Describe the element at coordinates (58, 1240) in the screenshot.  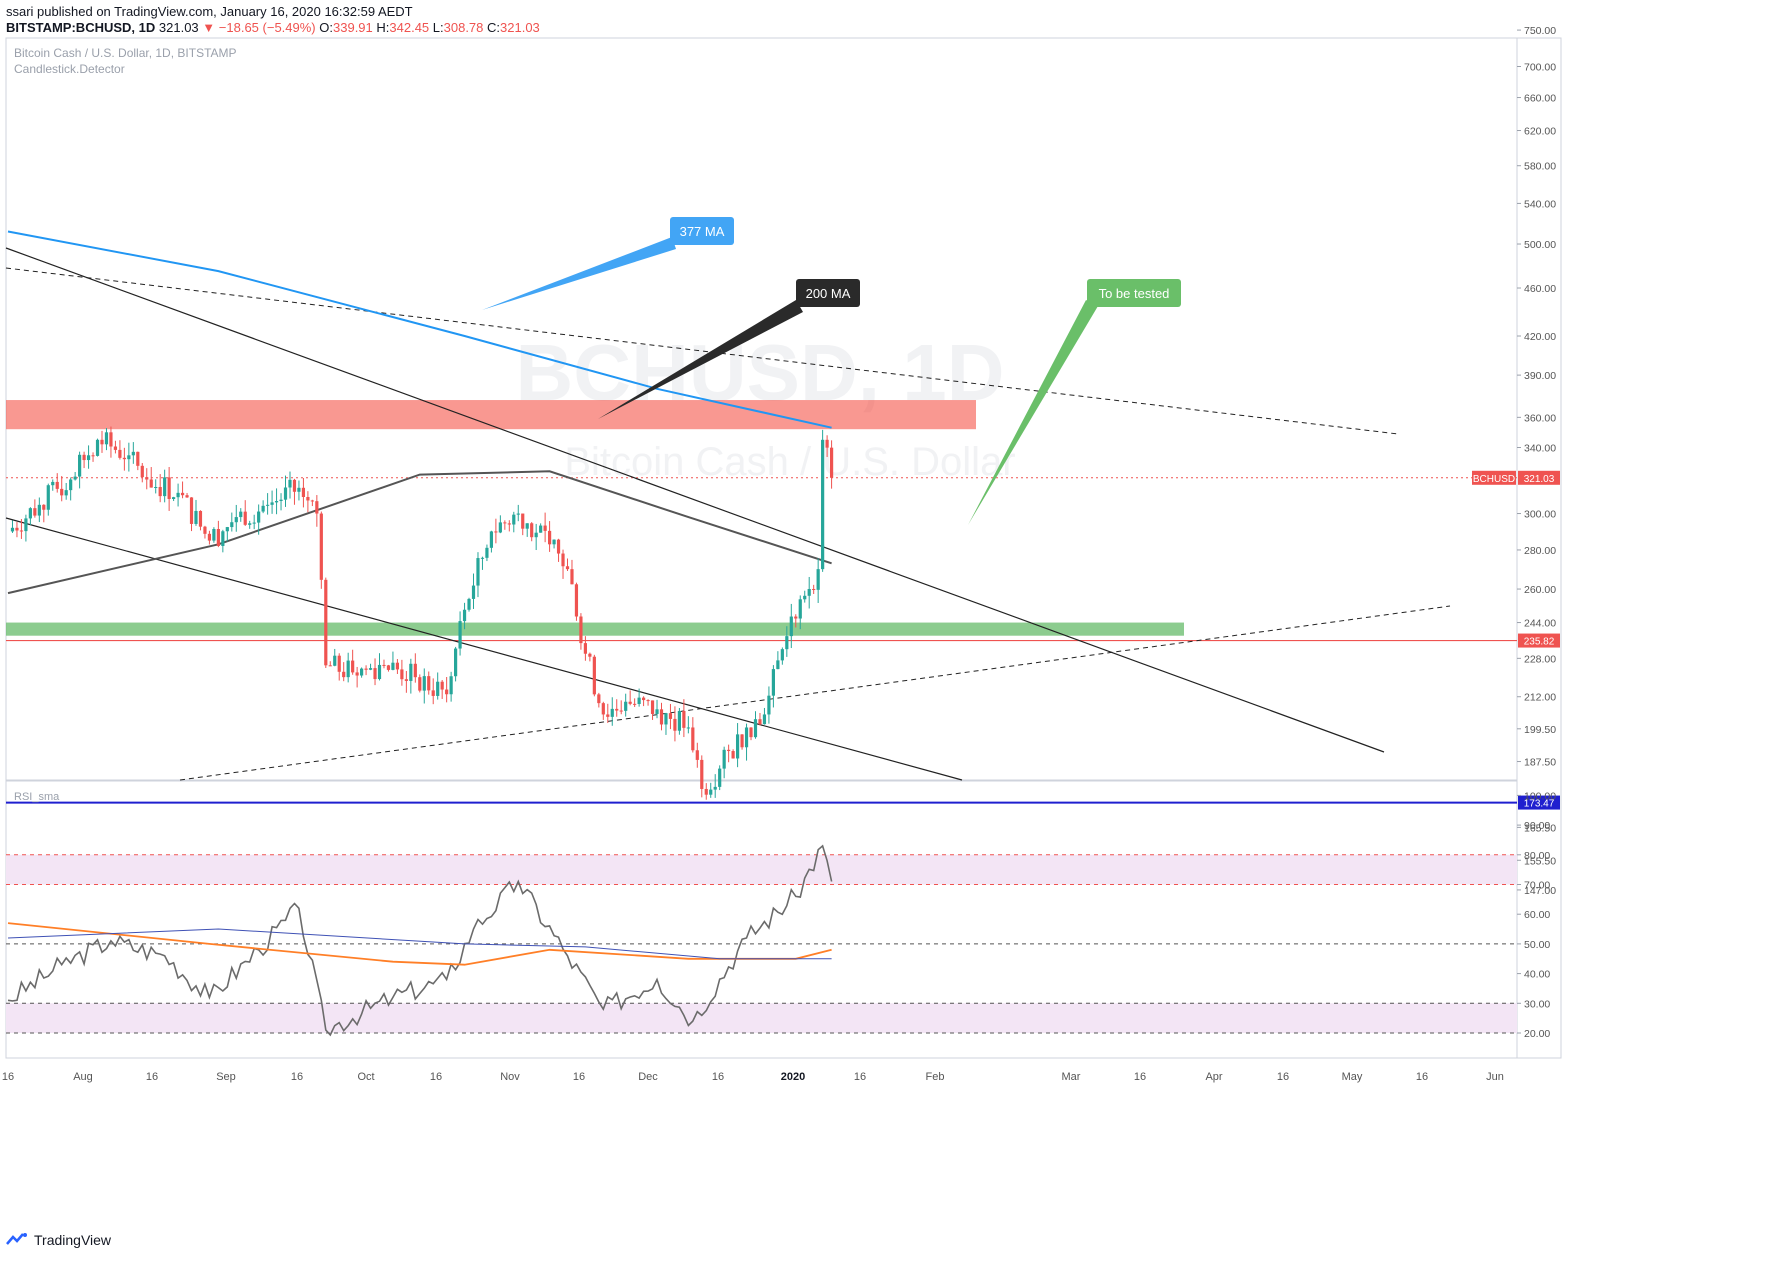
I see `tradingview-footer: TradingView` at that location.